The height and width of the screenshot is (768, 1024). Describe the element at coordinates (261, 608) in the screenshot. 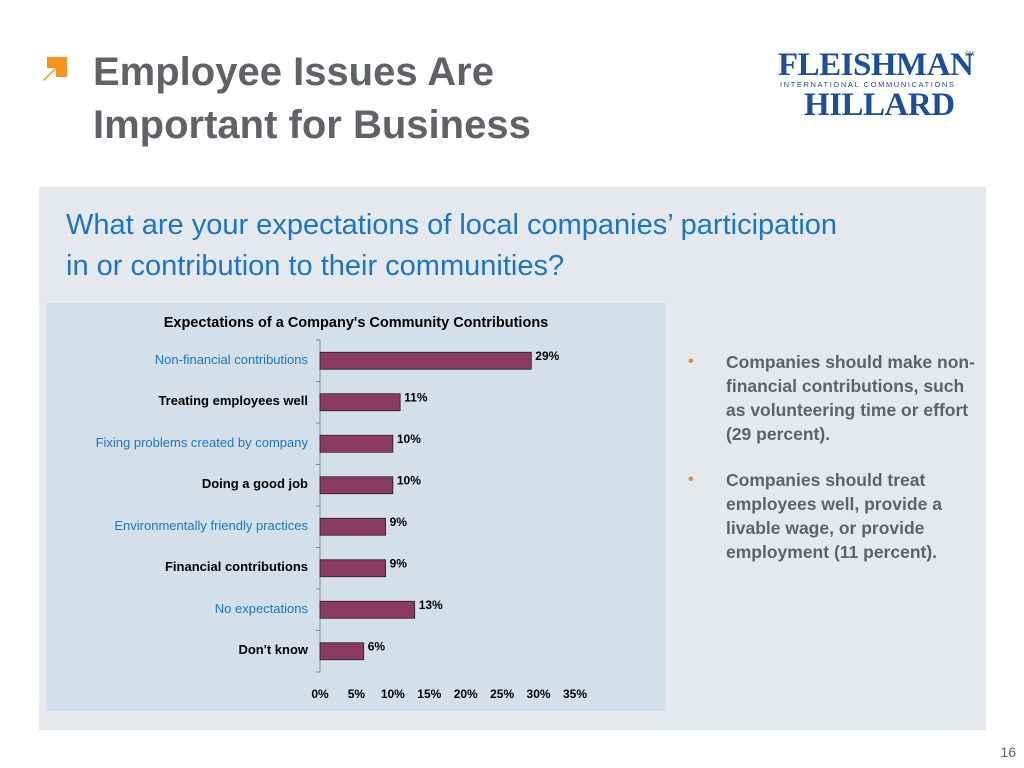

I see `category-label: No expectations` at that location.